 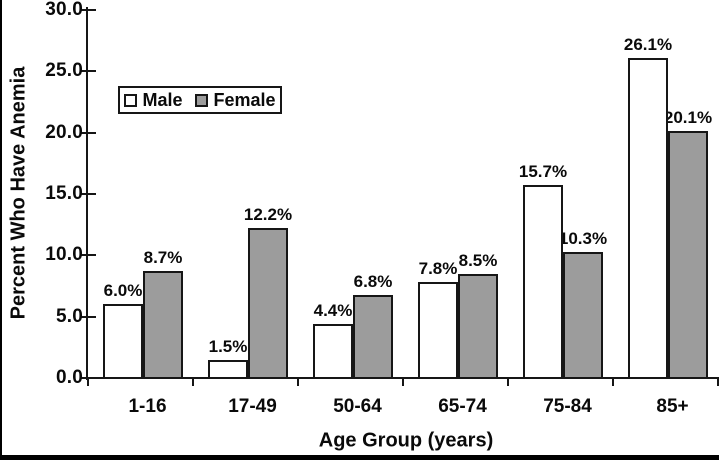 What do you see at coordinates (162, 100) in the screenshot?
I see `legend-label-male: Male` at bounding box center [162, 100].